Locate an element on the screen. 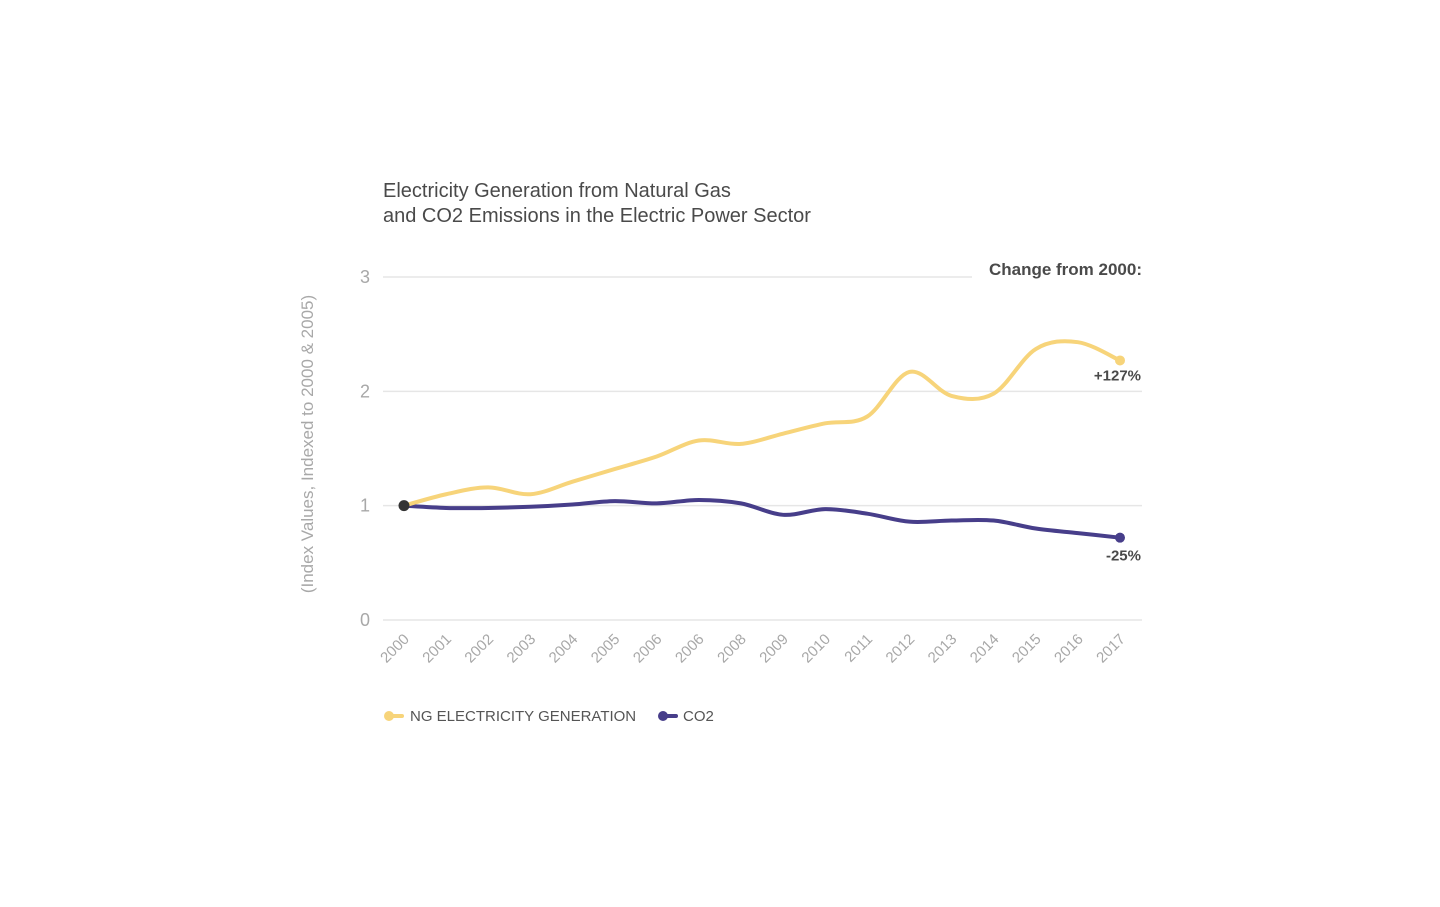 This screenshot has width=1440, height=907. change-annotation-title: Change from 2000: is located at coordinates (1065, 269).